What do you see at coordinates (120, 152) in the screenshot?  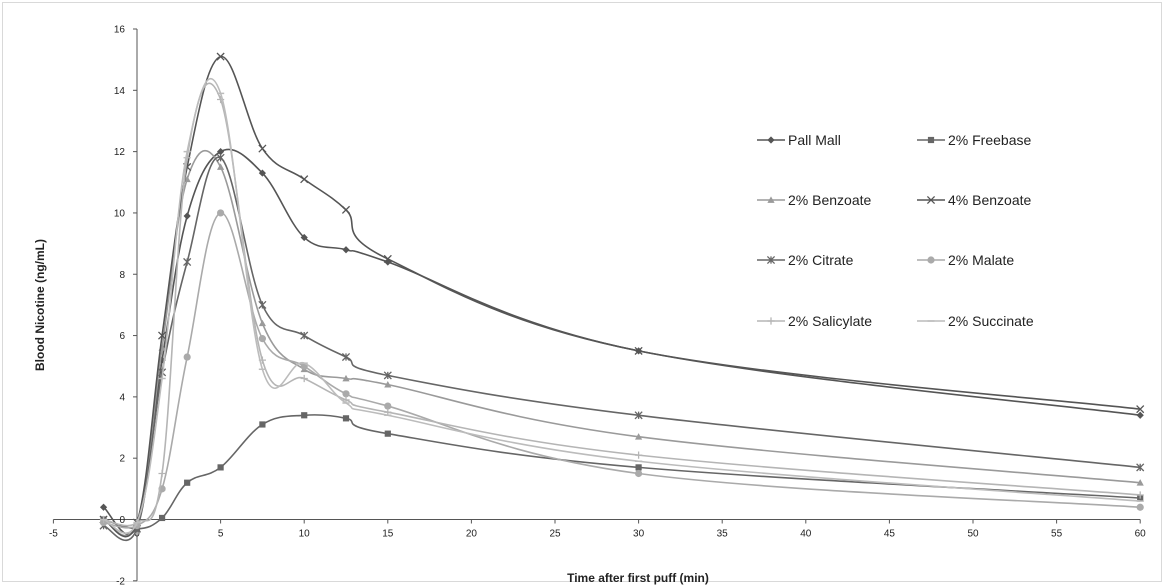 I see `y-tick-label: 12` at bounding box center [120, 152].